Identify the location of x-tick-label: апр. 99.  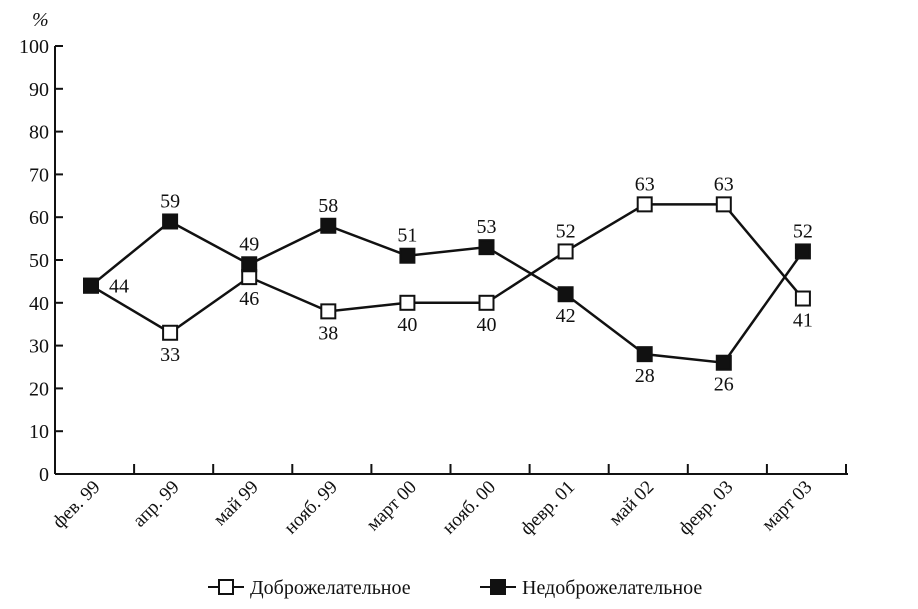
(156, 504).